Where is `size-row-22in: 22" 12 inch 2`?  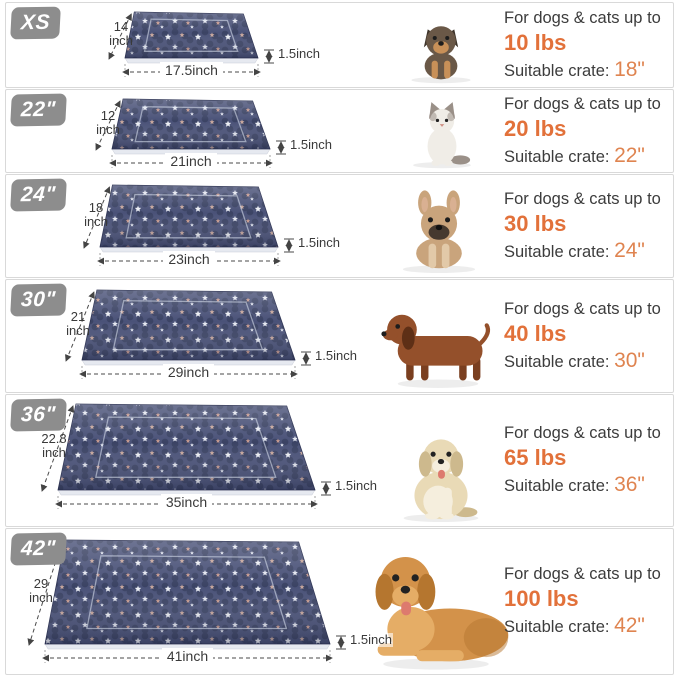 size-row-22in: 22" 12 inch 2 is located at coordinates (339, 131).